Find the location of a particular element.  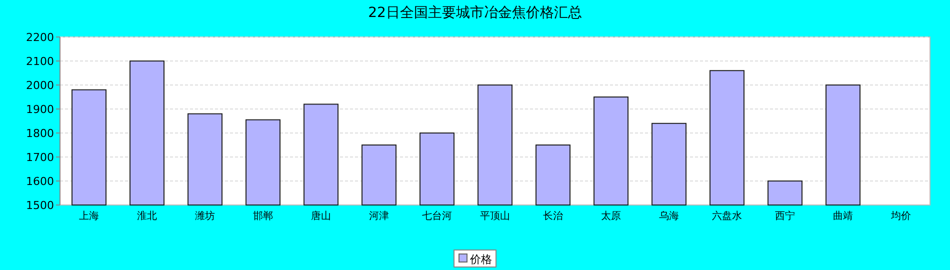

x-tick-label: 曲靖 is located at coordinates (843, 216).